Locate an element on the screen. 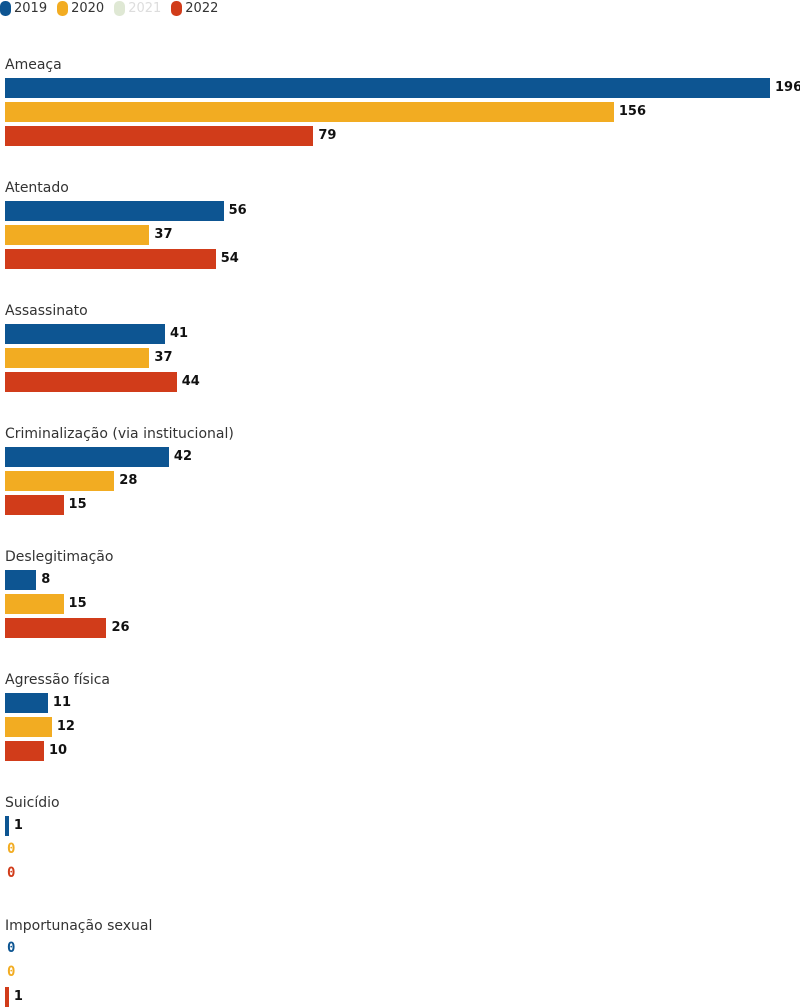 The image size is (800, 1007). legend-item-2019: 2019 is located at coordinates (23, 8).